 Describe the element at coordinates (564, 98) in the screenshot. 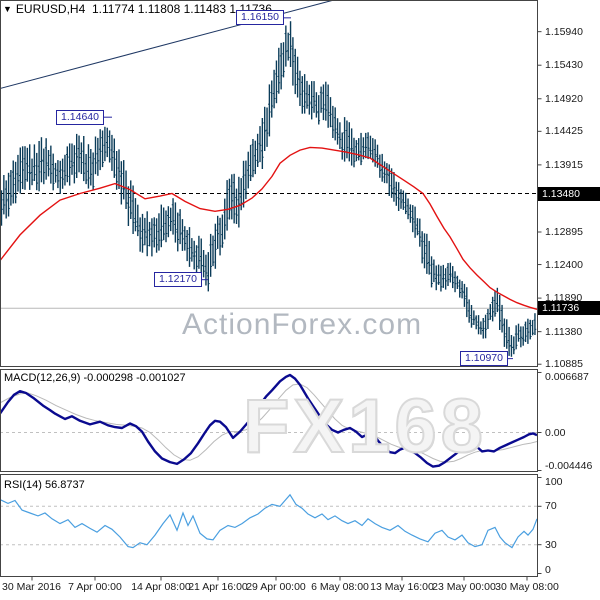

I see `price-axis-label: 1.14920` at that location.